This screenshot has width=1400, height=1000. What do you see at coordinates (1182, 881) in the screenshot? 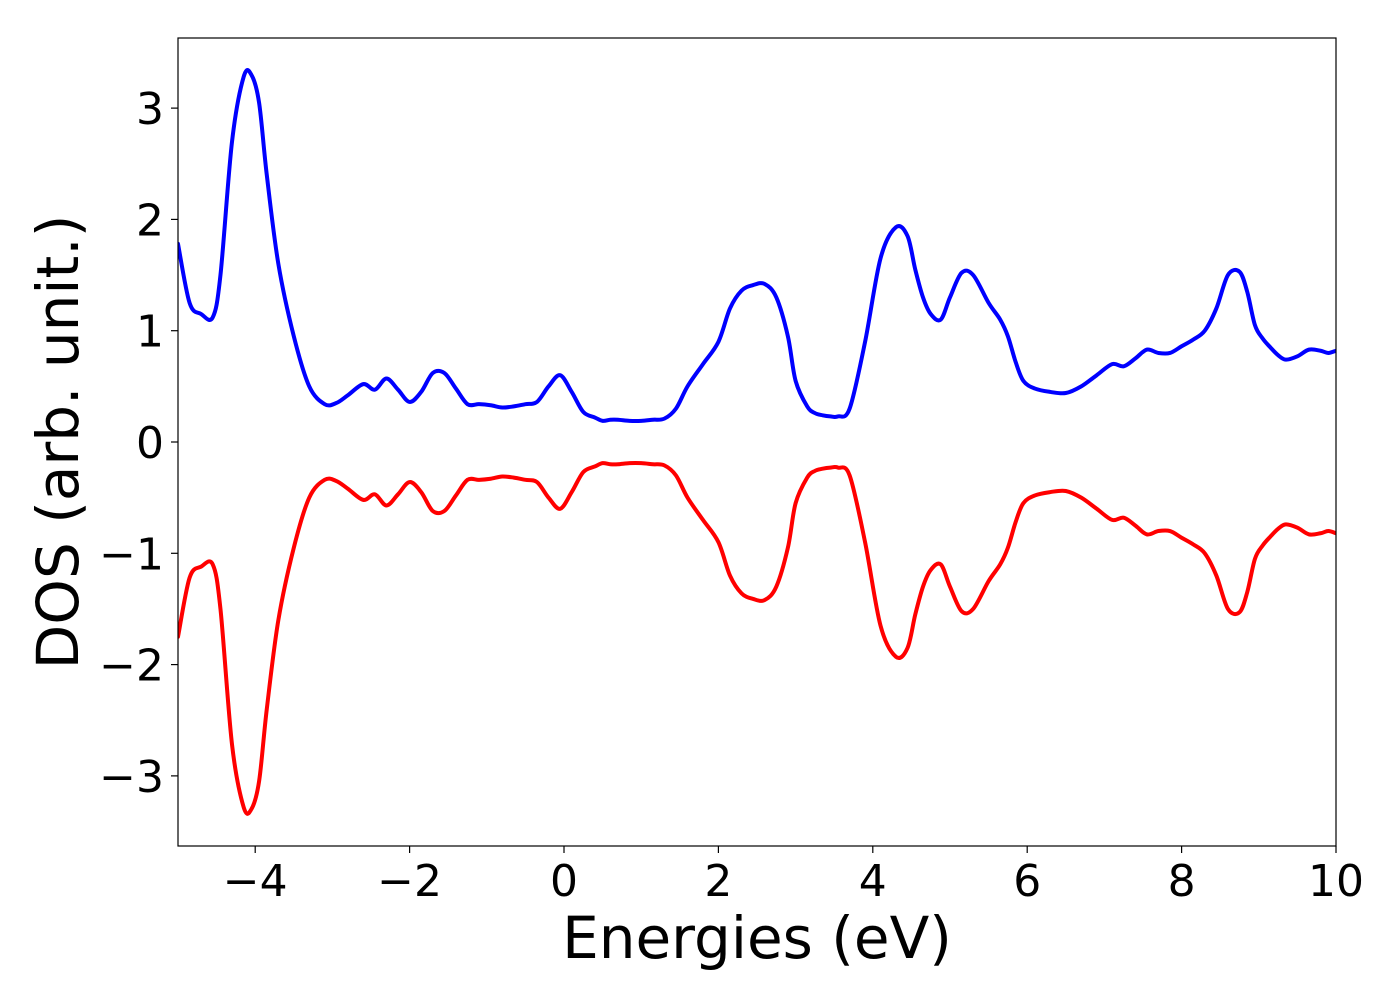
I see `x-tick-label: 8` at bounding box center [1182, 881].